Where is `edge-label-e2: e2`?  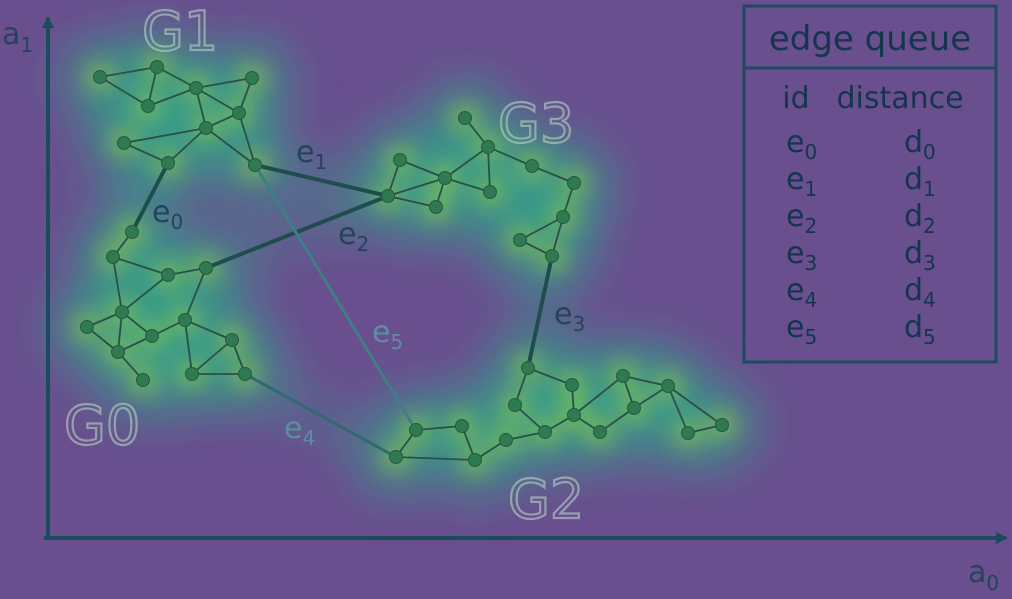 edge-label-e2: e2 is located at coordinates (353, 236).